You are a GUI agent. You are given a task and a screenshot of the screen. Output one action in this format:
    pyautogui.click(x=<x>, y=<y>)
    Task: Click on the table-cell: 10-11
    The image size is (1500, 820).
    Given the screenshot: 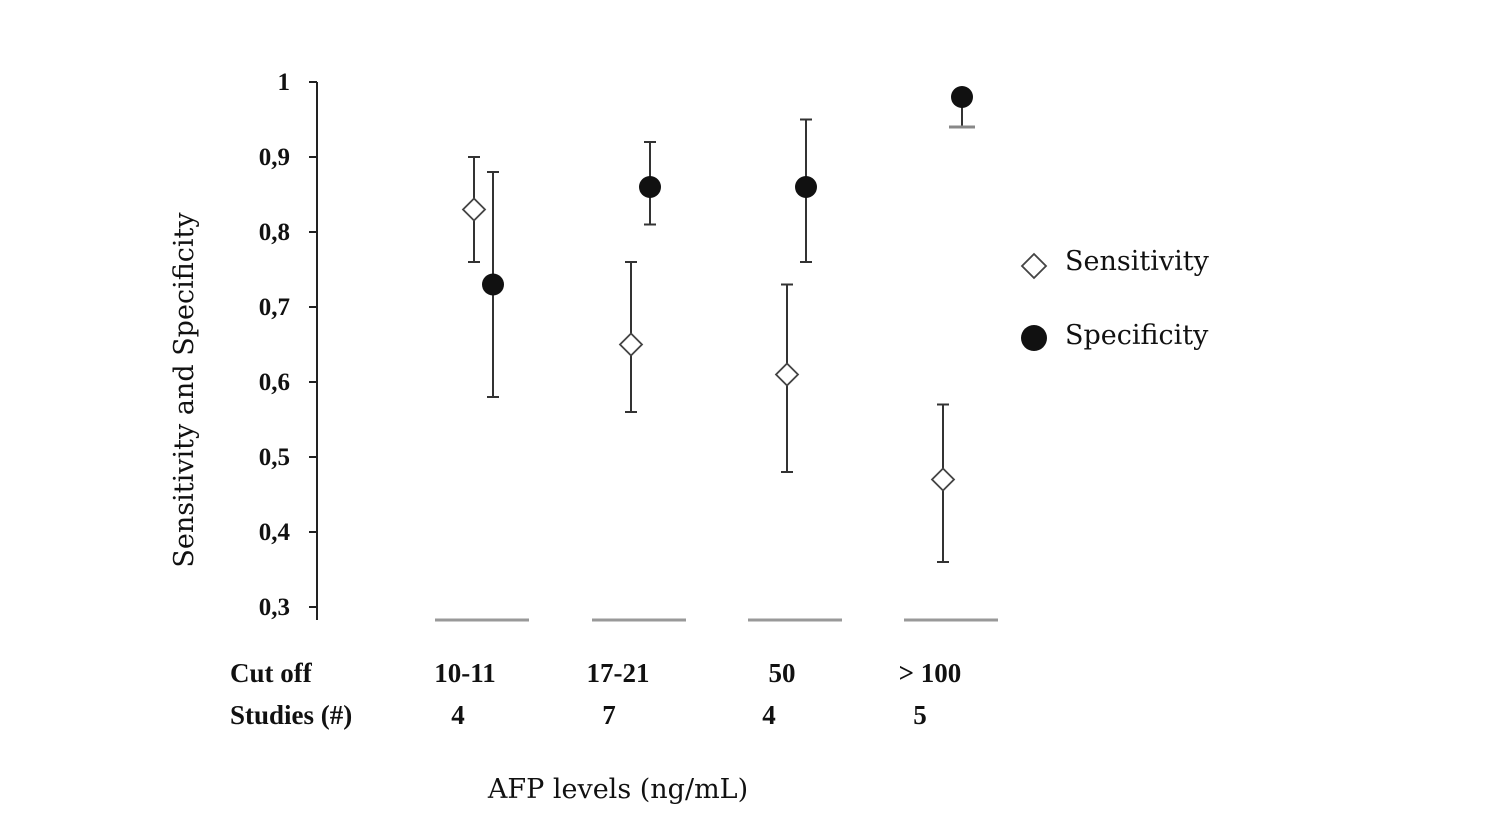 What is the action you would take?
    pyautogui.click(x=465, y=673)
    